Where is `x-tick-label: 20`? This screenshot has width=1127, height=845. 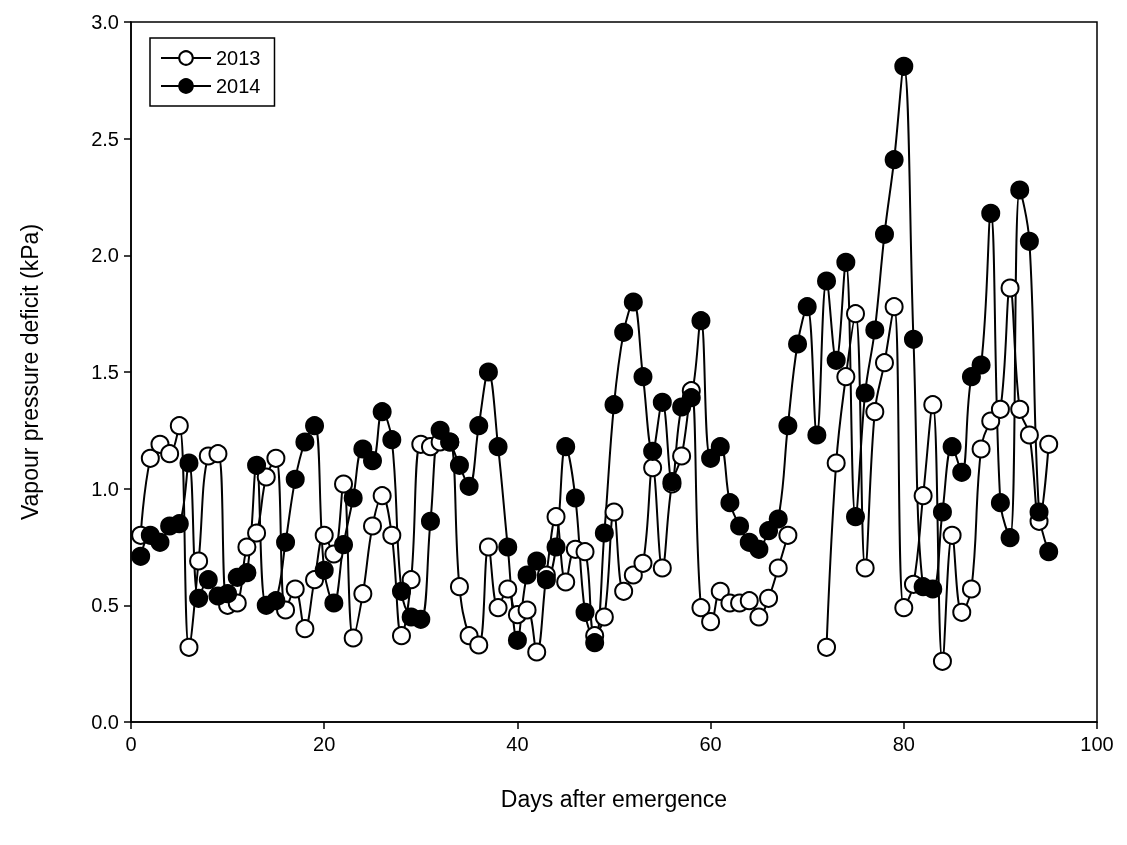
x-tick-label: 20 is located at coordinates (324, 744).